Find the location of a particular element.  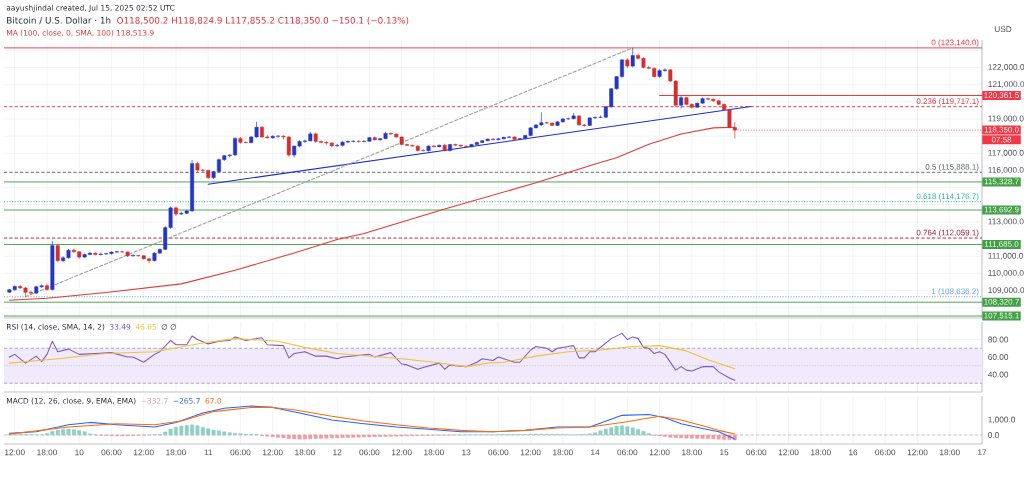

annotation: 120,361.5 is located at coordinates (1001, 95).